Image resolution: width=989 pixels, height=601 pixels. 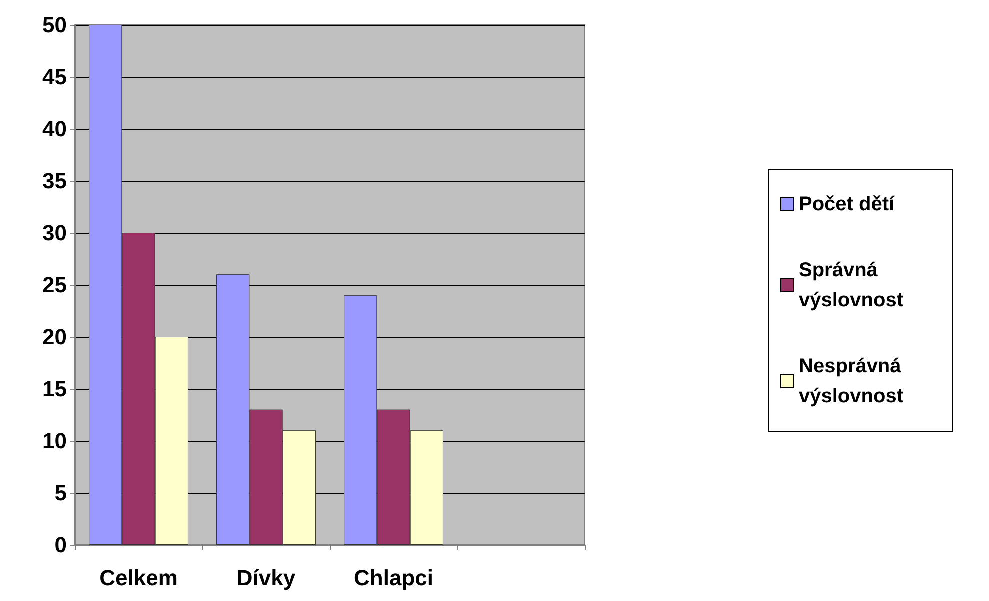 What do you see at coordinates (847, 205) in the screenshot?
I see `legend-label: Počet dětí` at bounding box center [847, 205].